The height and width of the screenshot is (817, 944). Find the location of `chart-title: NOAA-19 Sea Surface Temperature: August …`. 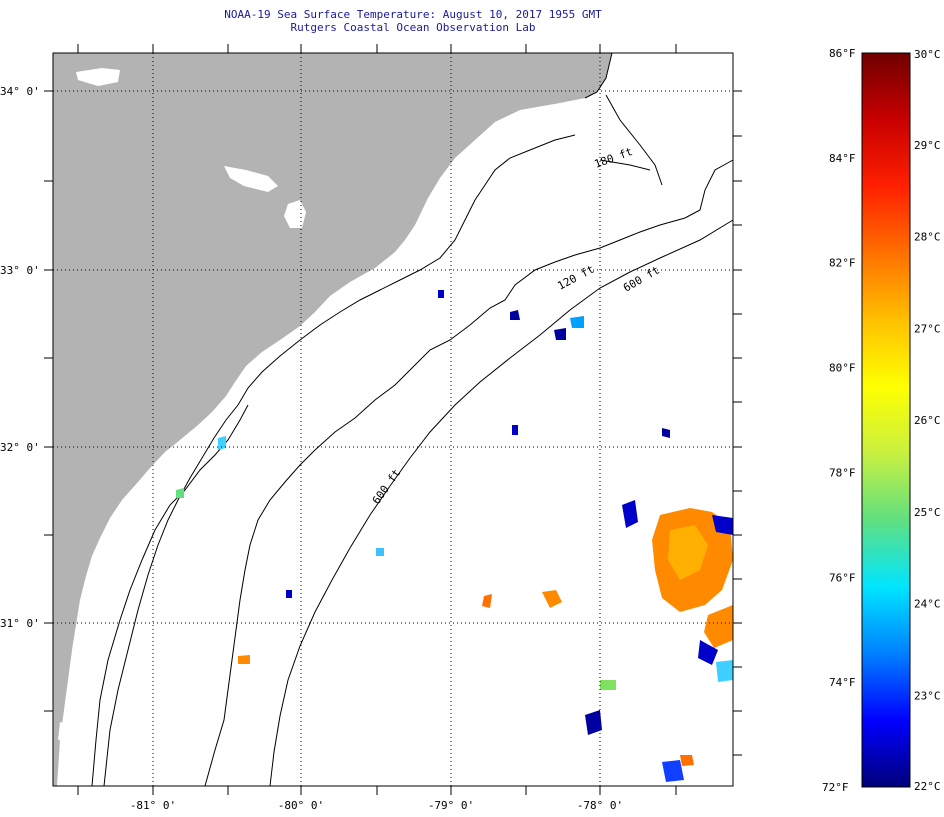

chart-title: NOAA-19 Sea Surface Temperature: August … is located at coordinates (413, 14).